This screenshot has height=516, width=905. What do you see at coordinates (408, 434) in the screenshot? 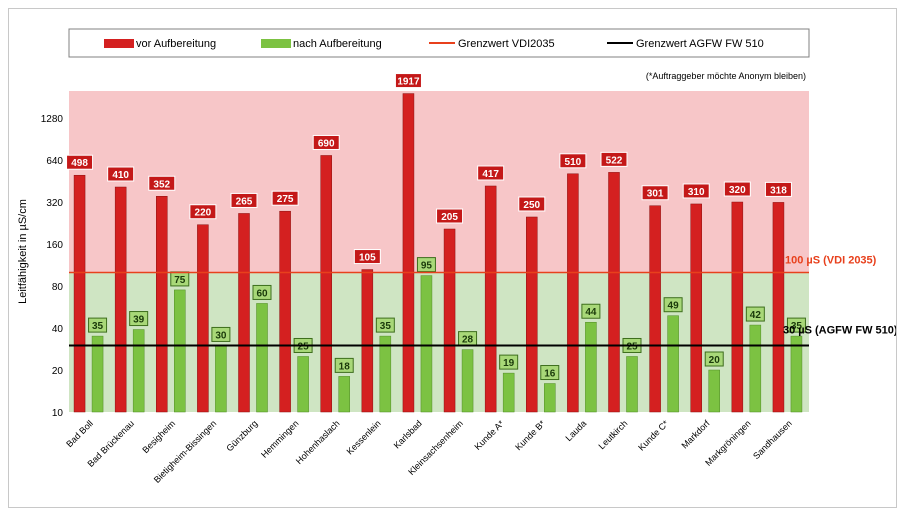
I see `x-tick-label: Karlsbad` at bounding box center [408, 434].